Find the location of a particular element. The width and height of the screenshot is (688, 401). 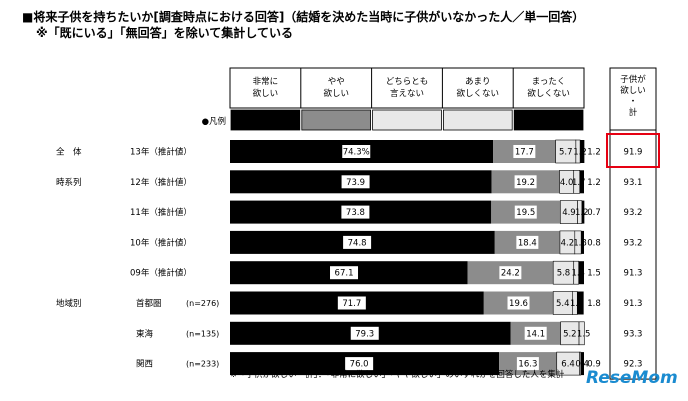

bar-value-label: 14.1 is located at coordinates (535, 334).